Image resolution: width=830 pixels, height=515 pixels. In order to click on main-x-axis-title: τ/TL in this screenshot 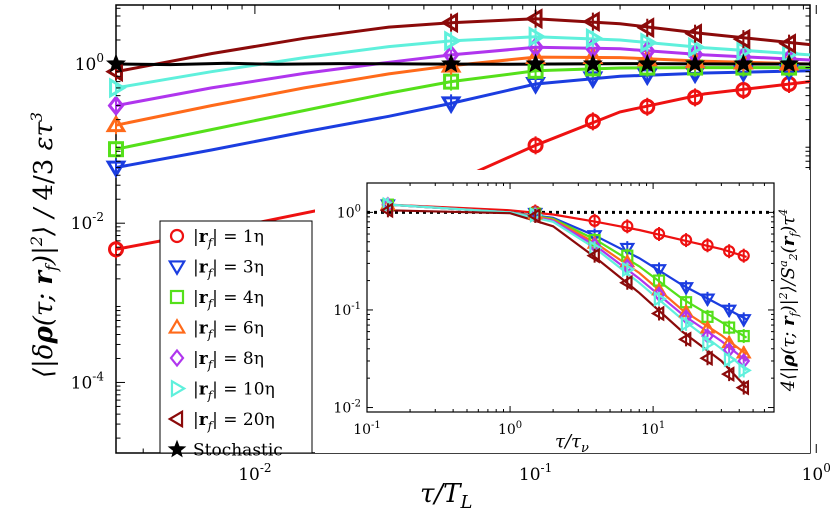, I will do `click(446, 496)`.